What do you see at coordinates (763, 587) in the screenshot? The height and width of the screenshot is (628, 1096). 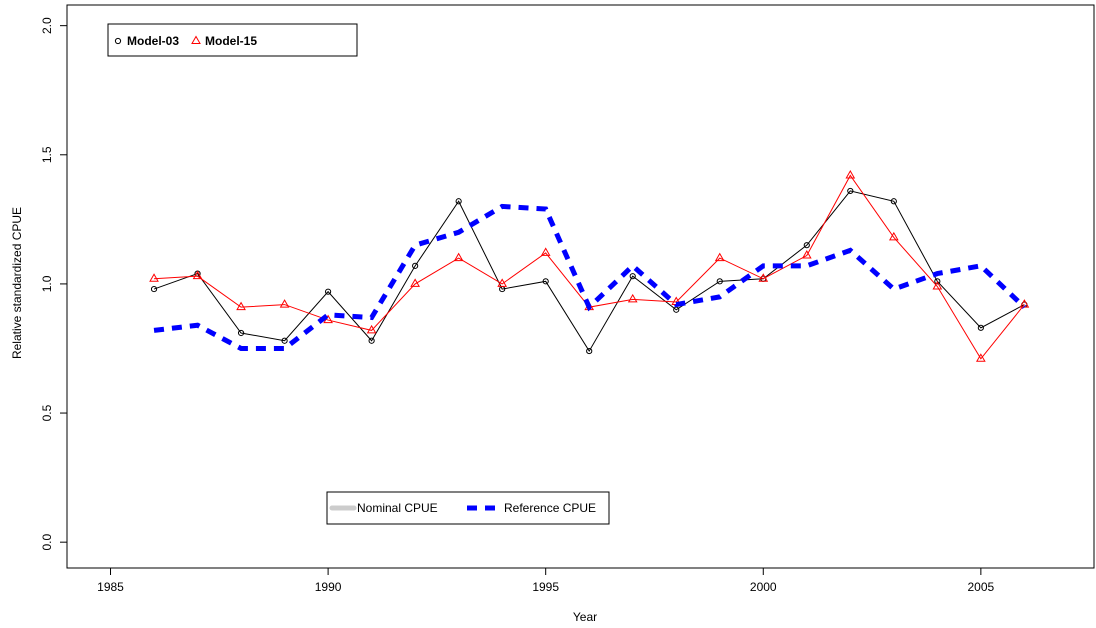 I see `x-tick-label: 2000` at bounding box center [763, 587].